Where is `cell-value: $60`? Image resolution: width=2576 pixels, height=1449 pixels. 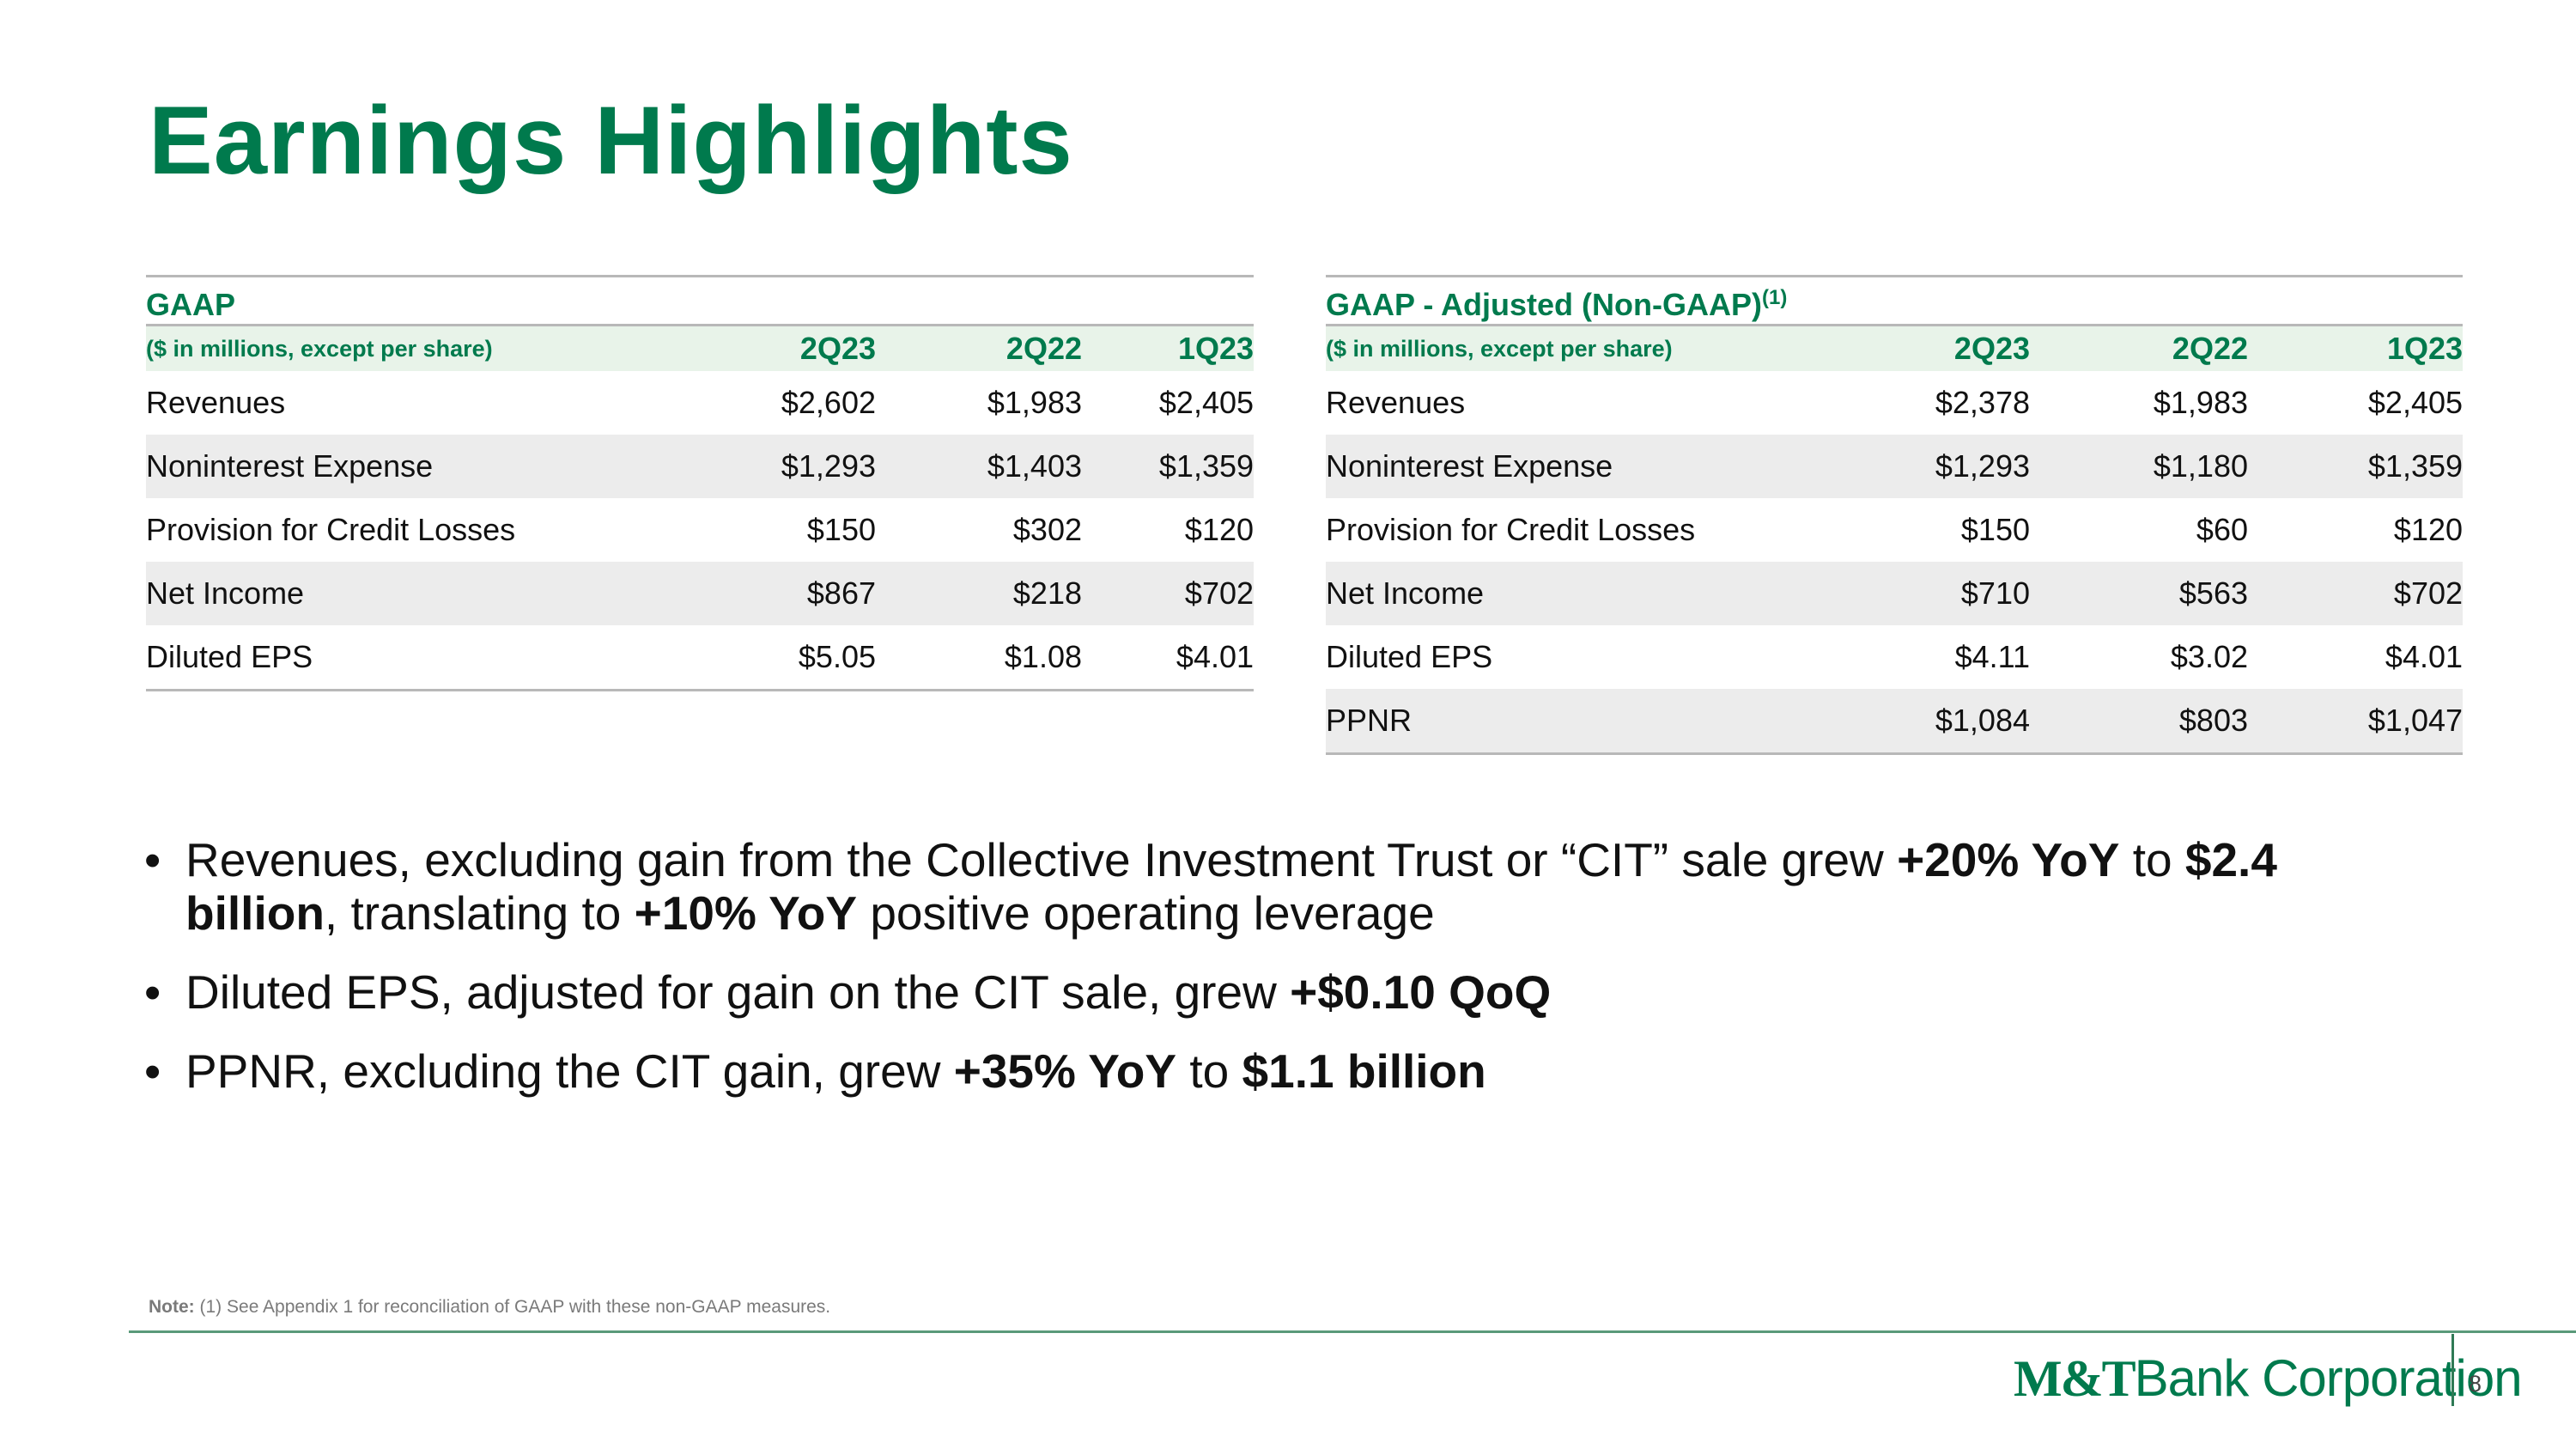
cell-value: $60 is located at coordinates (2222, 529).